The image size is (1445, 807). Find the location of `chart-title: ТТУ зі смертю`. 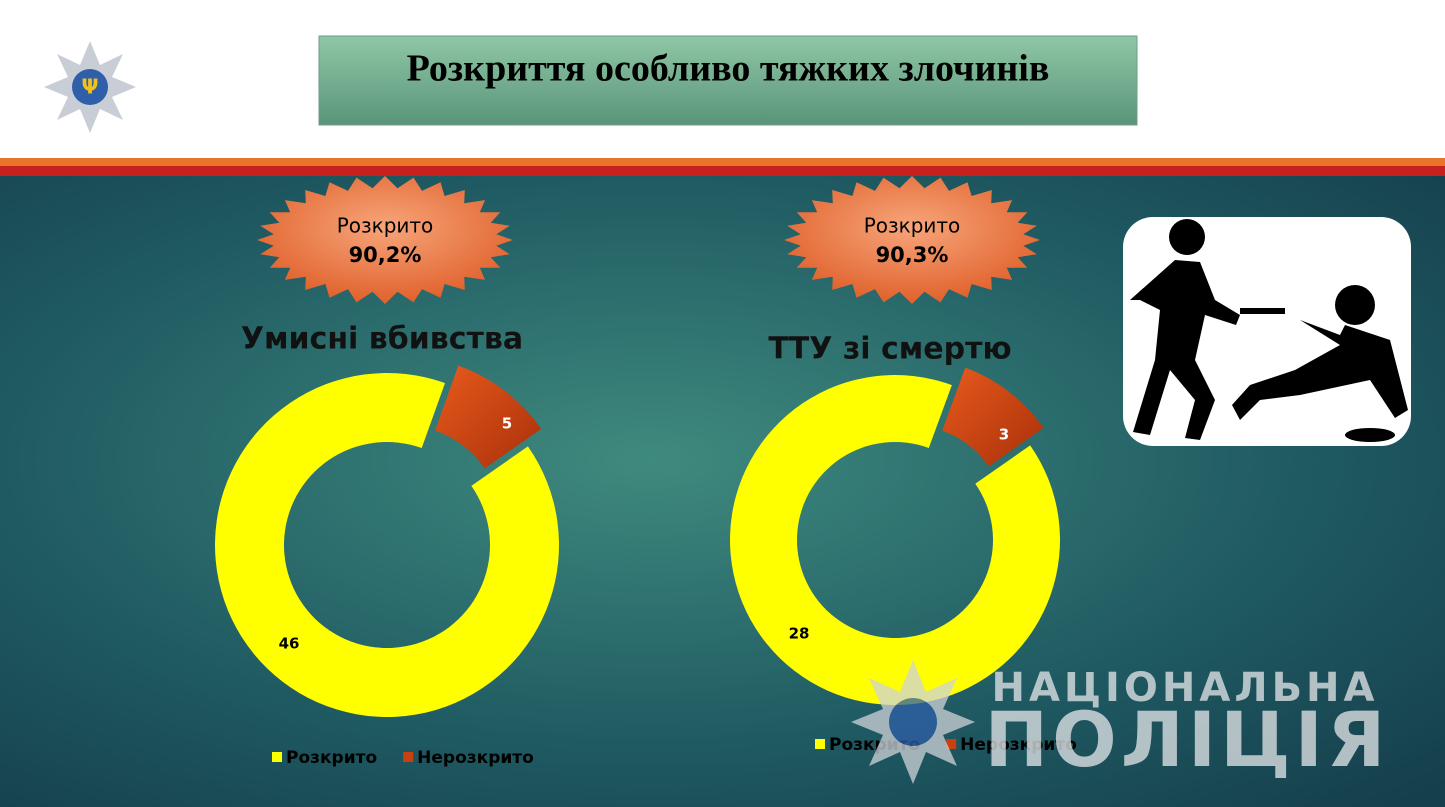

chart-title: ТТУ зі смертю is located at coordinates (889, 349).